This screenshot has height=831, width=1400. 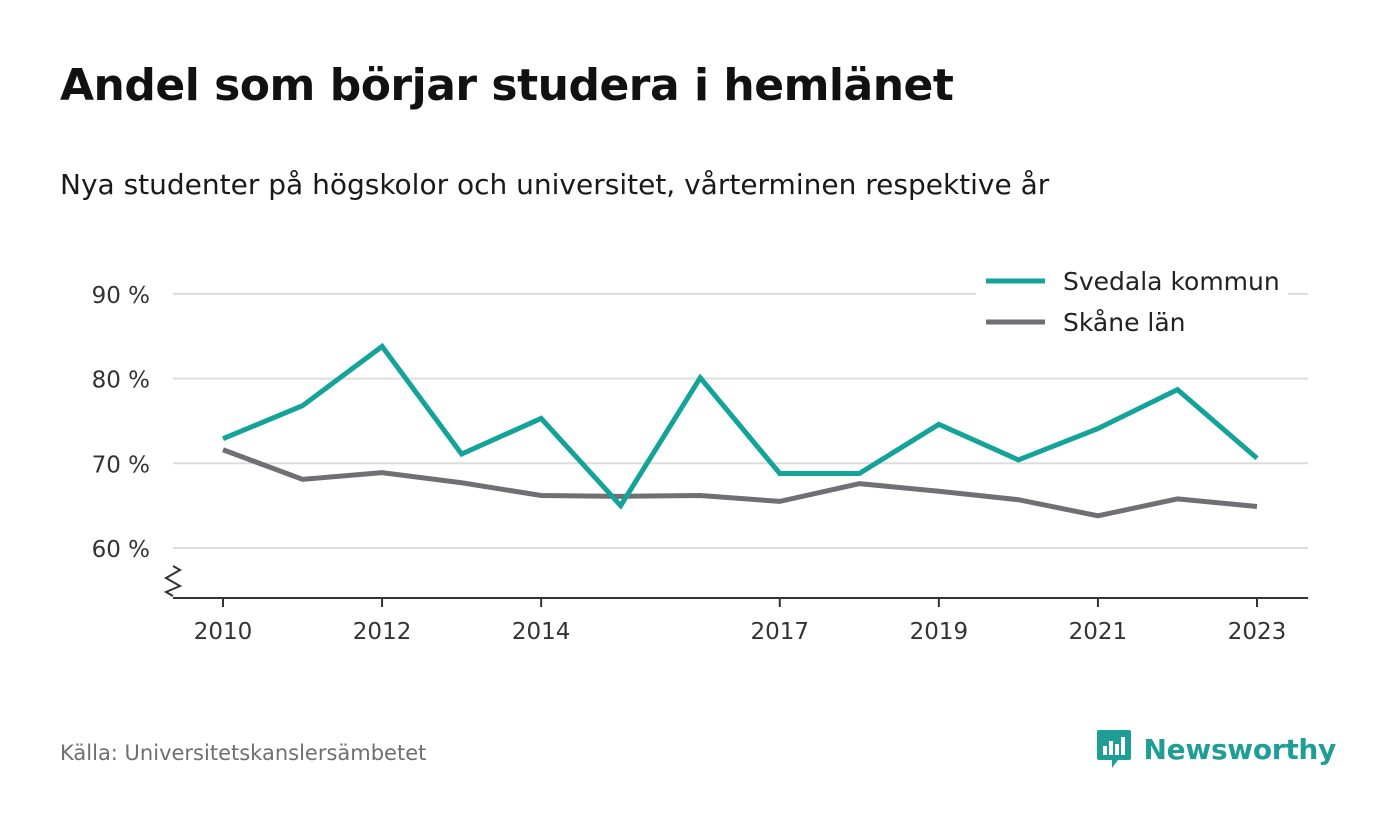 I want to click on x-tick-label: 2012, so click(x=382, y=632).